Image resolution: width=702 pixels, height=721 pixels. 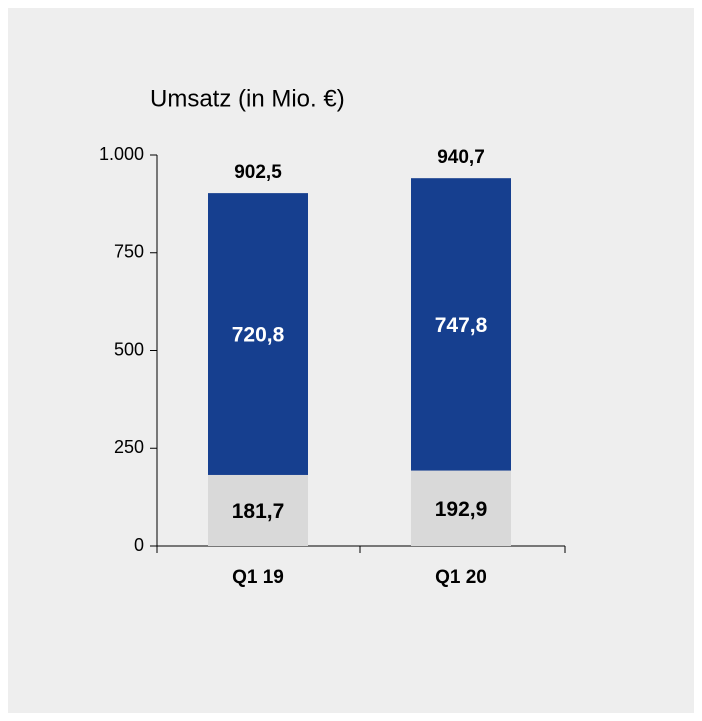 I want to click on chart-title: Umsatz (in Mio. €), so click(x=247, y=98).